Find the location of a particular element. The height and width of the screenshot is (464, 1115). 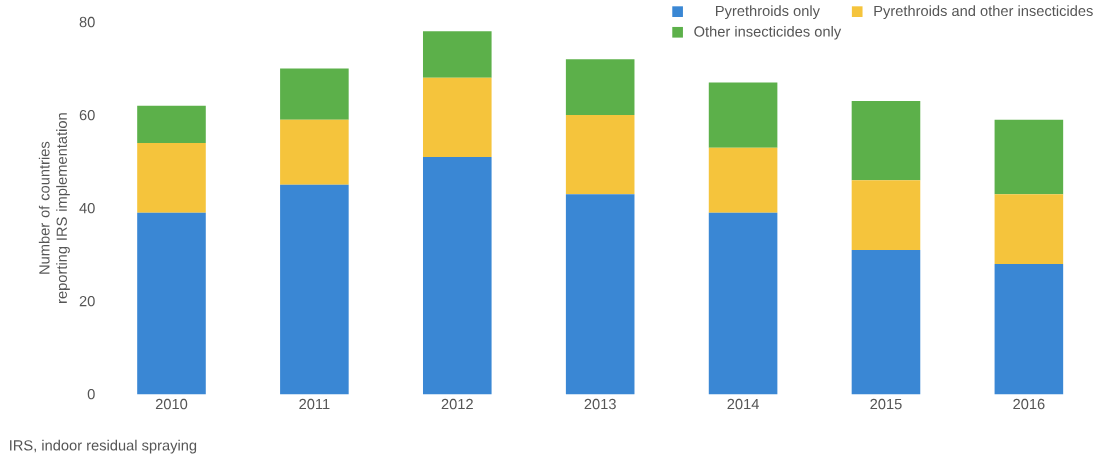

y-tick-label: 60 is located at coordinates (87, 115).